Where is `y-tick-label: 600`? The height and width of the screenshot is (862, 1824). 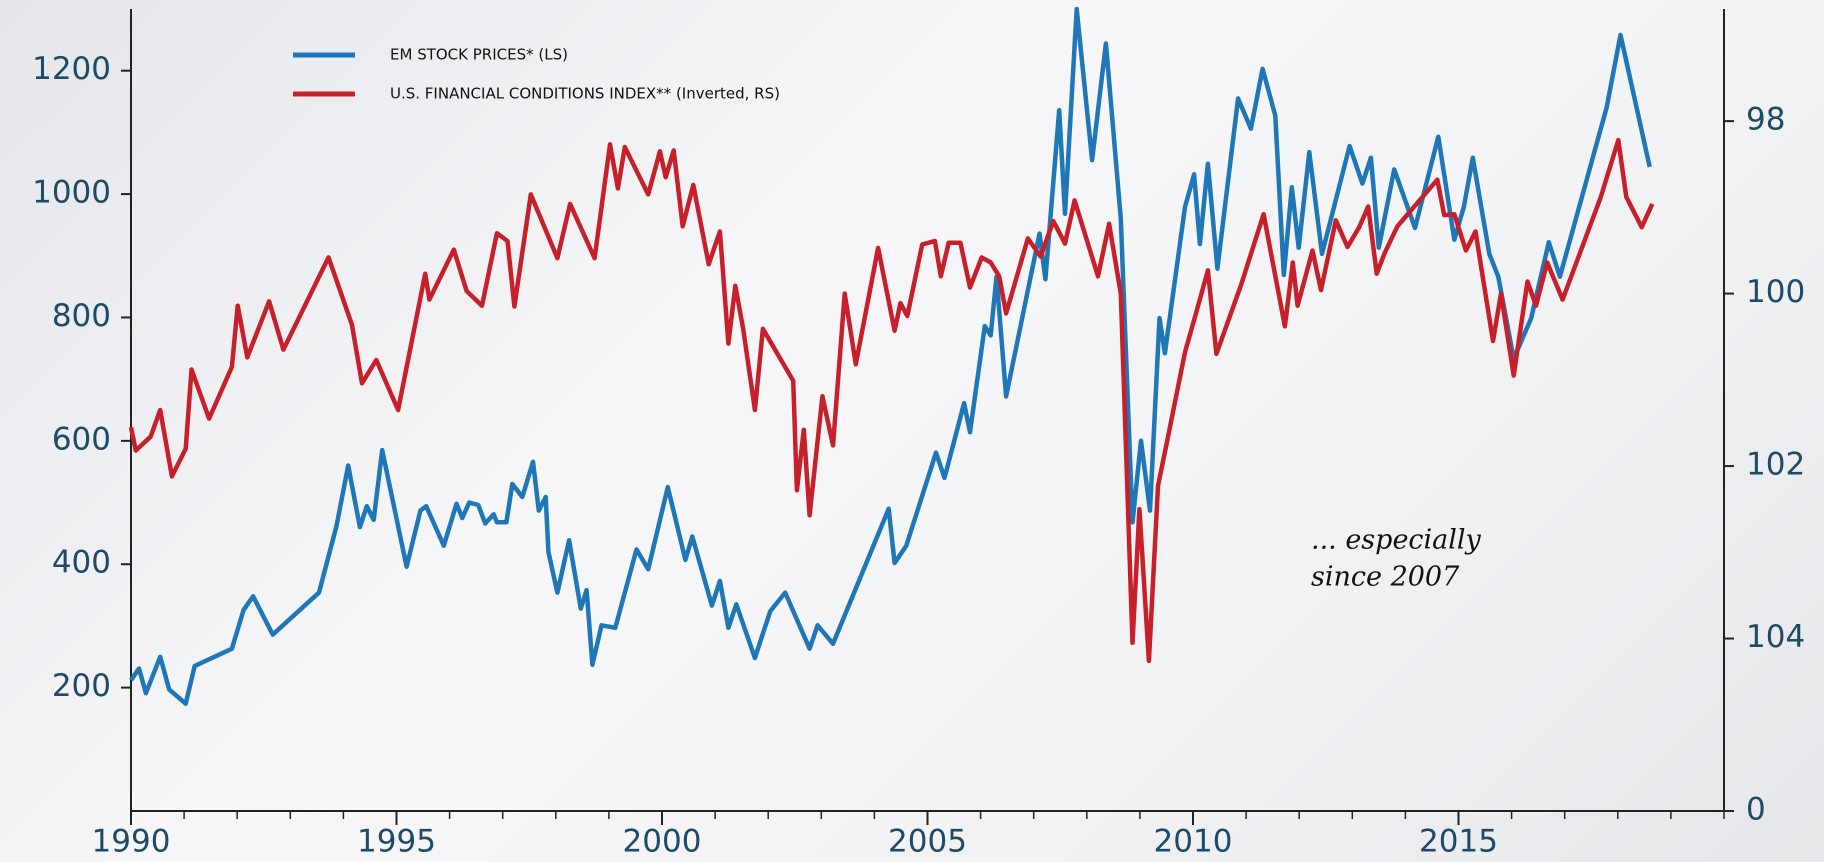
y-tick-label: 600 is located at coordinates (81, 439).